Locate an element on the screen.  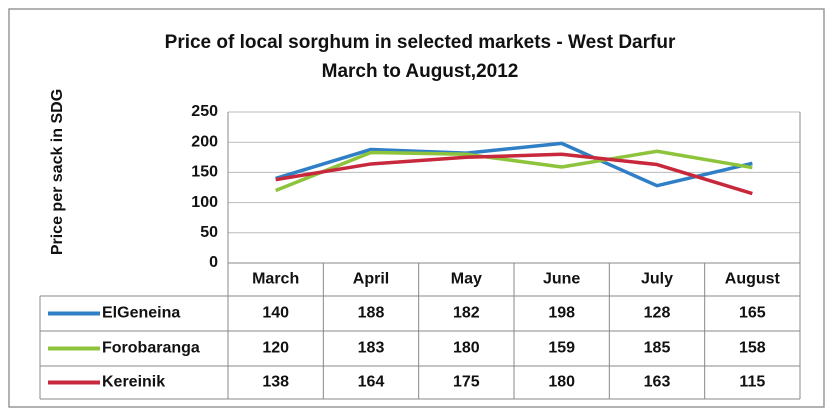
table-cell: 164 is located at coordinates (371, 382).